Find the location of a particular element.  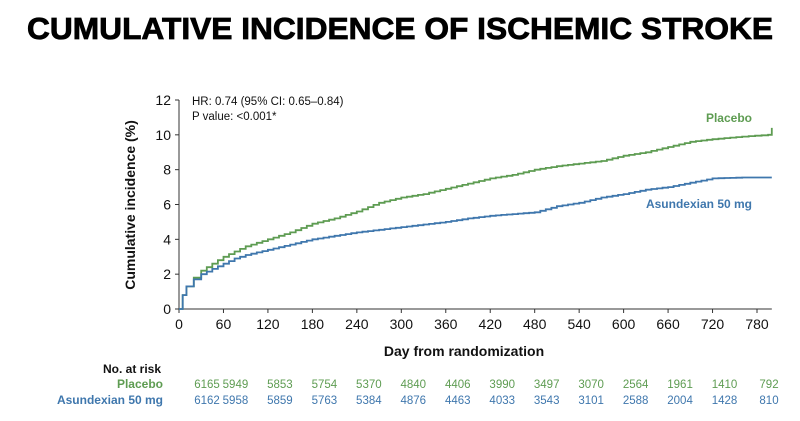

x-tick-label: 540 is located at coordinates (579, 324).